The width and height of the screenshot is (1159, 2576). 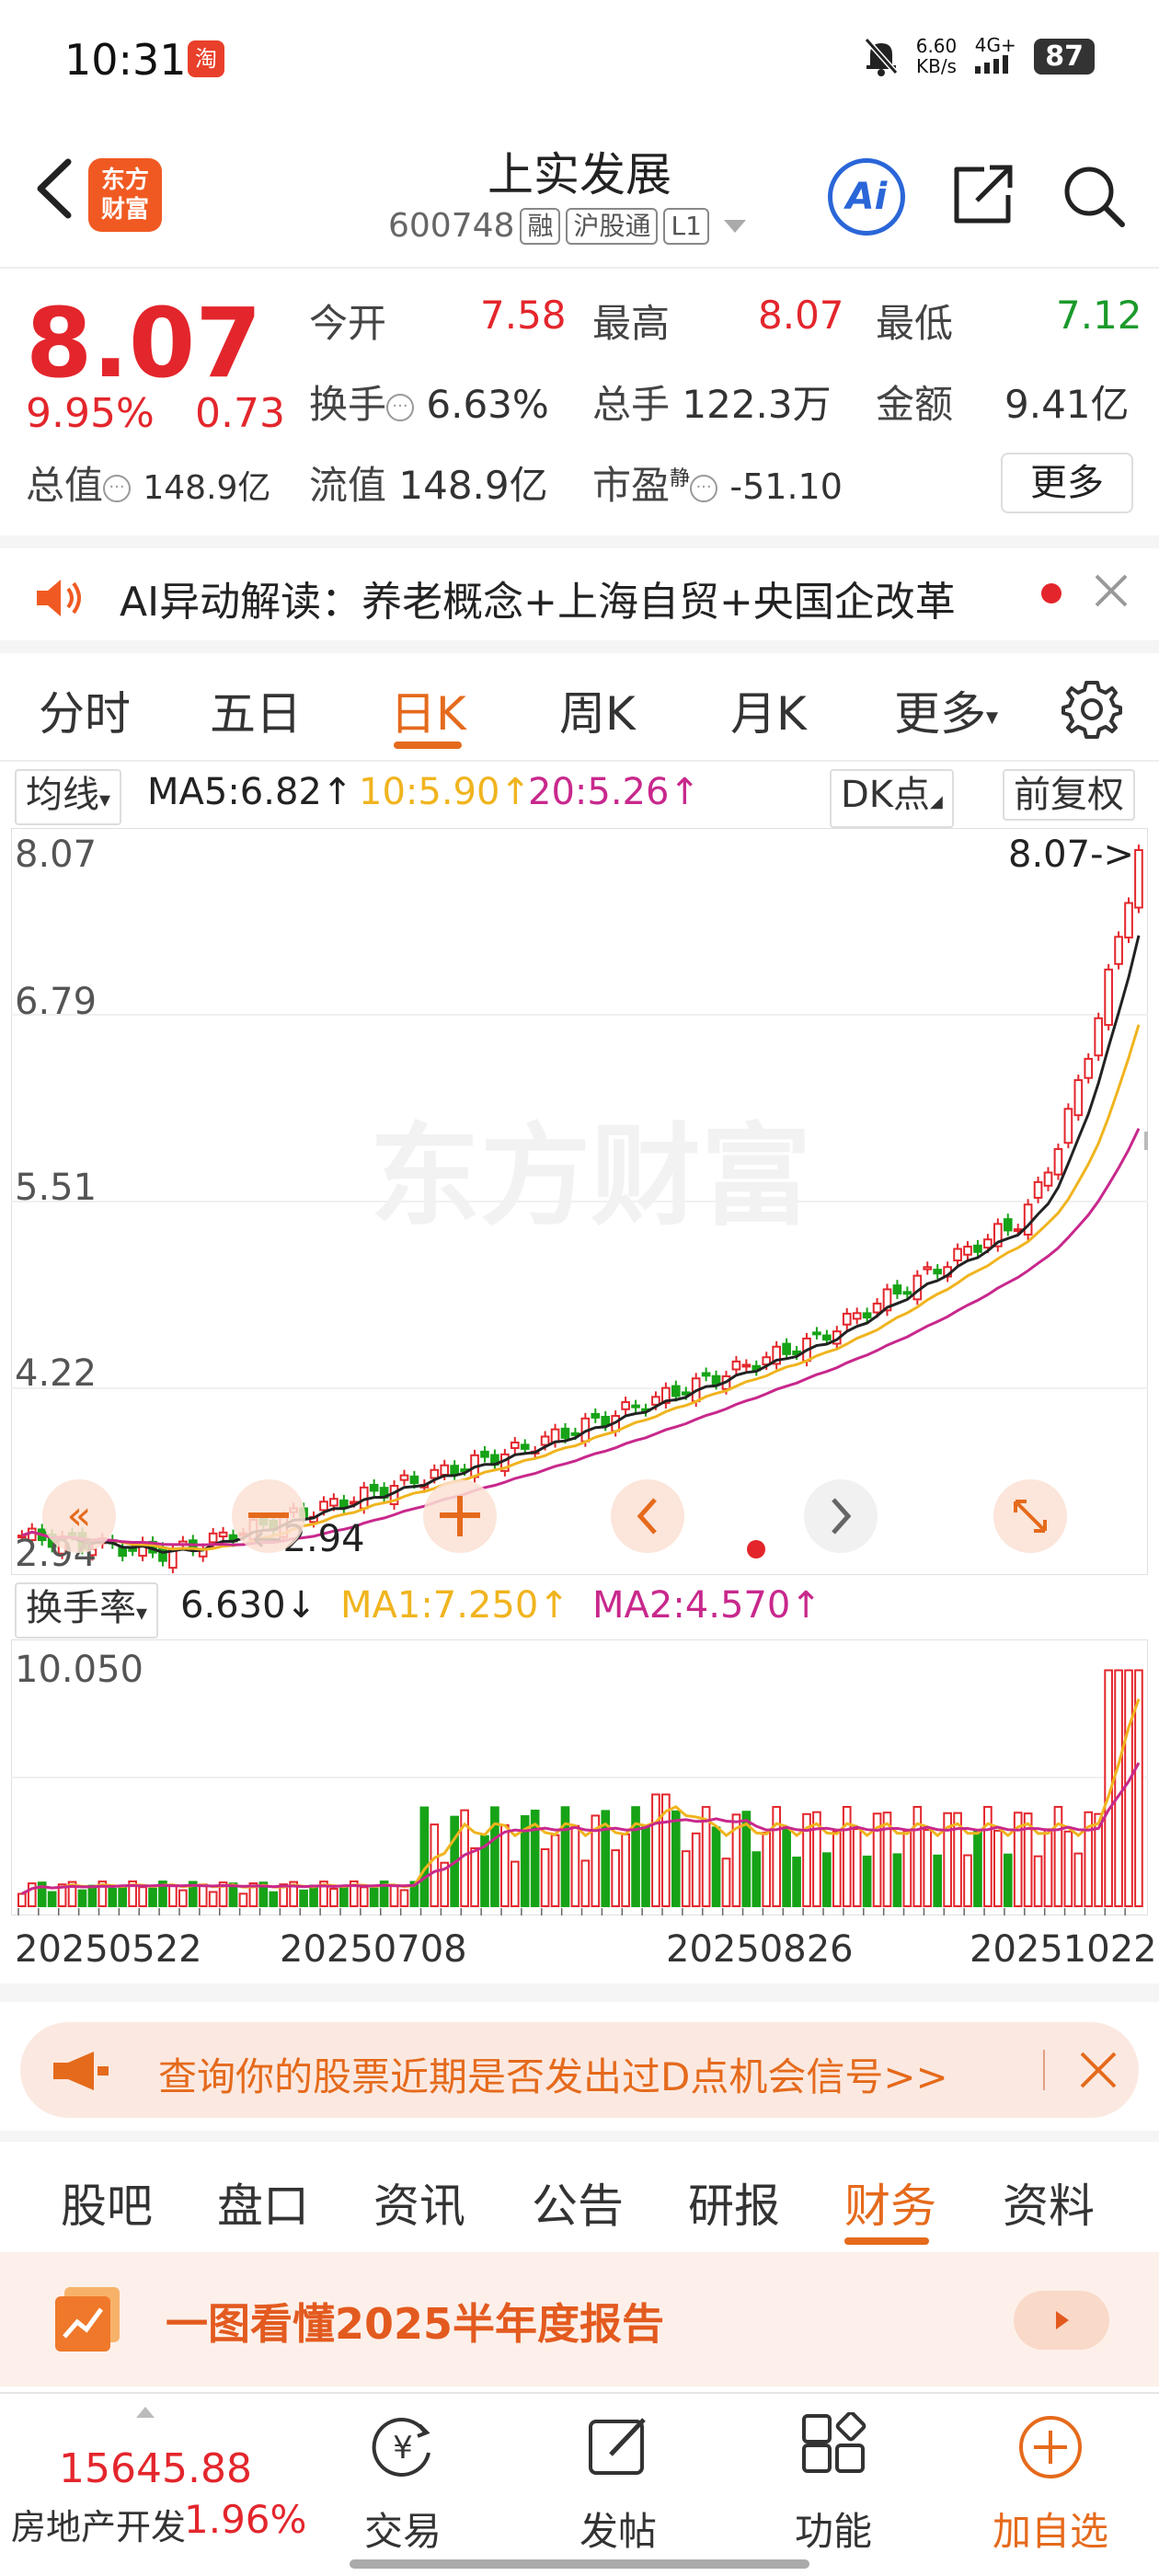 I want to click on date-label-1: 20250522, so click(x=108, y=1949).